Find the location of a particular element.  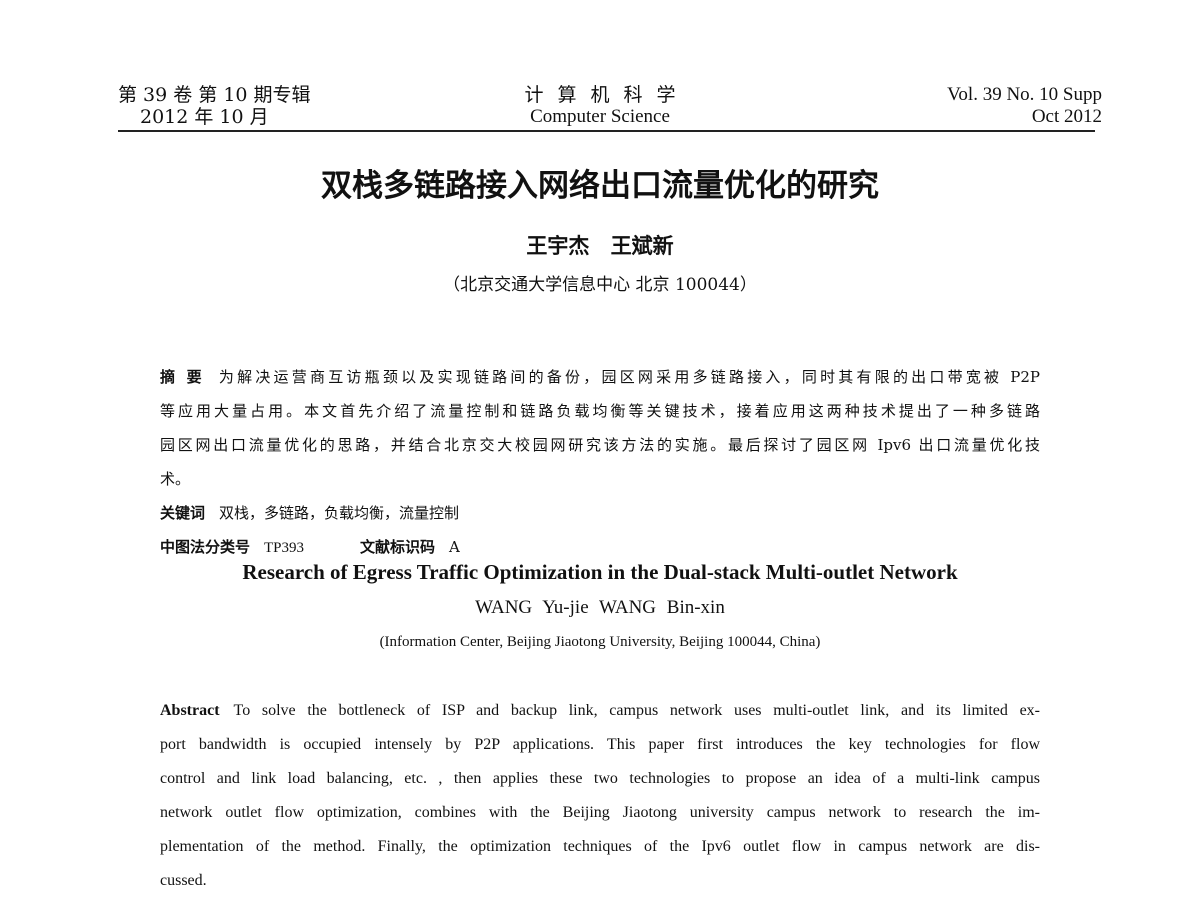

classification-label: 中图法分类号 is located at coordinates (205, 547).